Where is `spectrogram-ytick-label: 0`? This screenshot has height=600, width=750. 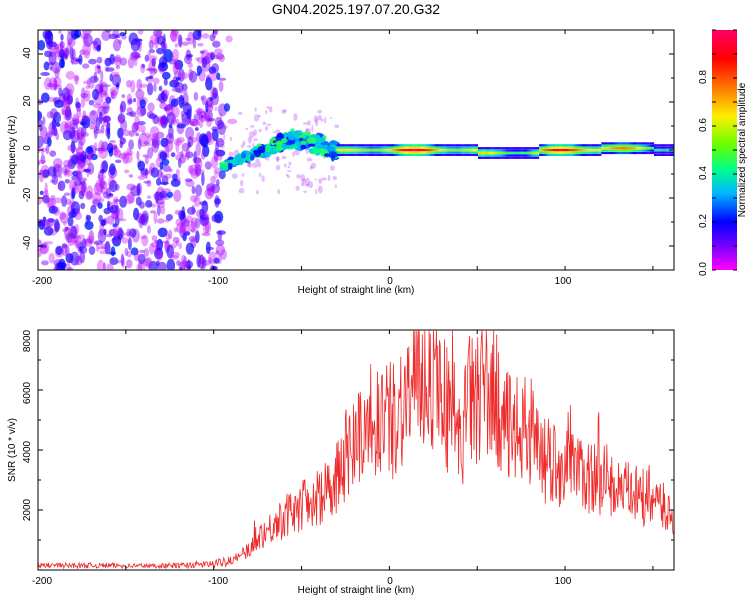 spectrogram-ytick-label: 0 is located at coordinates (27, 148).